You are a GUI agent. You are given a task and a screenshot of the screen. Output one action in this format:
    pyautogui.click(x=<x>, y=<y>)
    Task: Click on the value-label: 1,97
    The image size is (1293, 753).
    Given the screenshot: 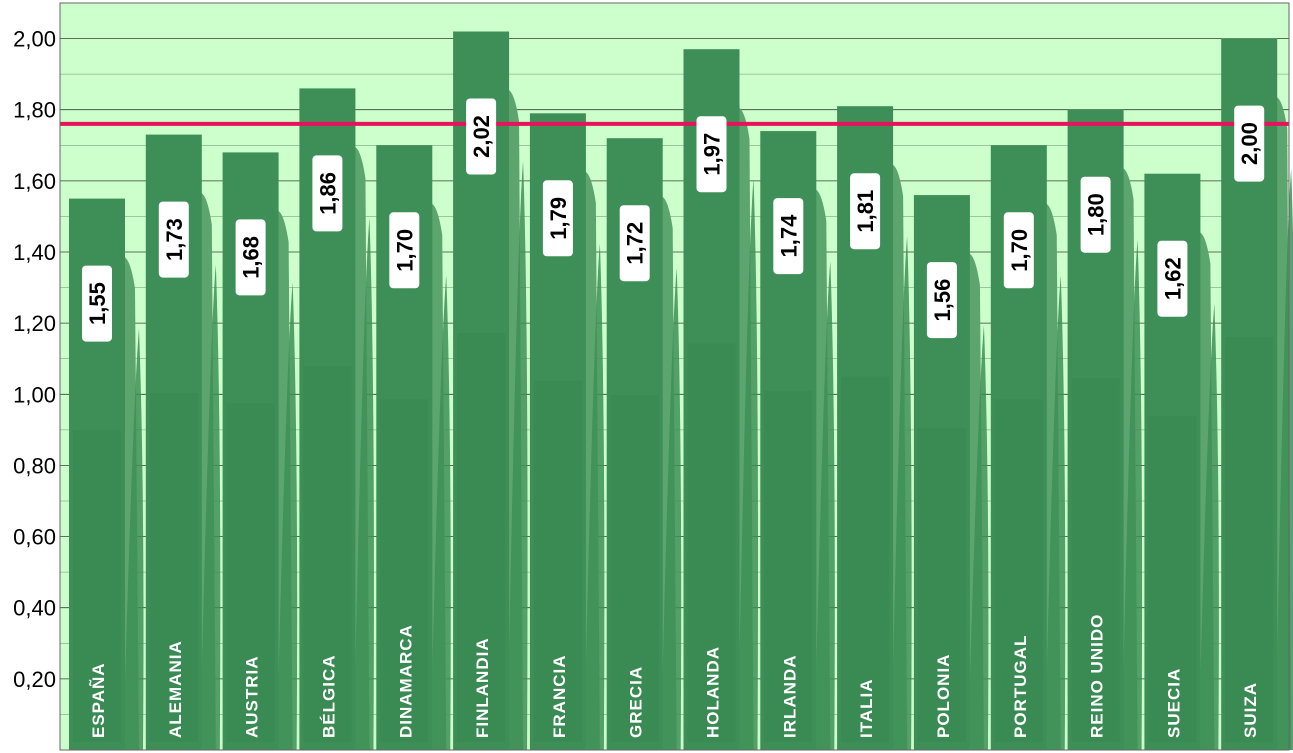 What is the action you would take?
    pyautogui.click(x=712, y=154)
    